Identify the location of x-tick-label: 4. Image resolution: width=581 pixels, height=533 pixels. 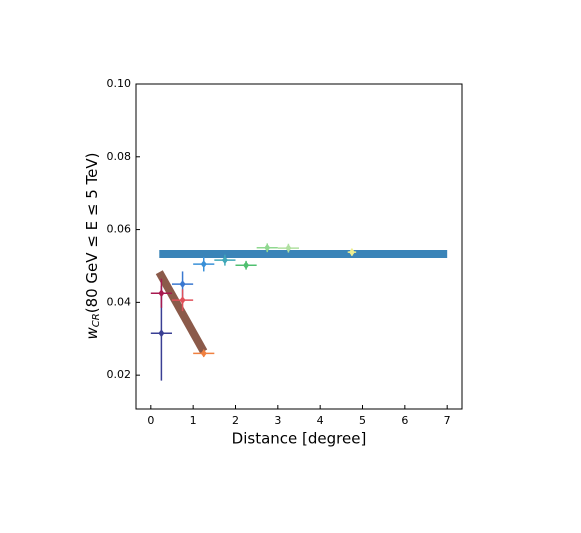
(320, 420).